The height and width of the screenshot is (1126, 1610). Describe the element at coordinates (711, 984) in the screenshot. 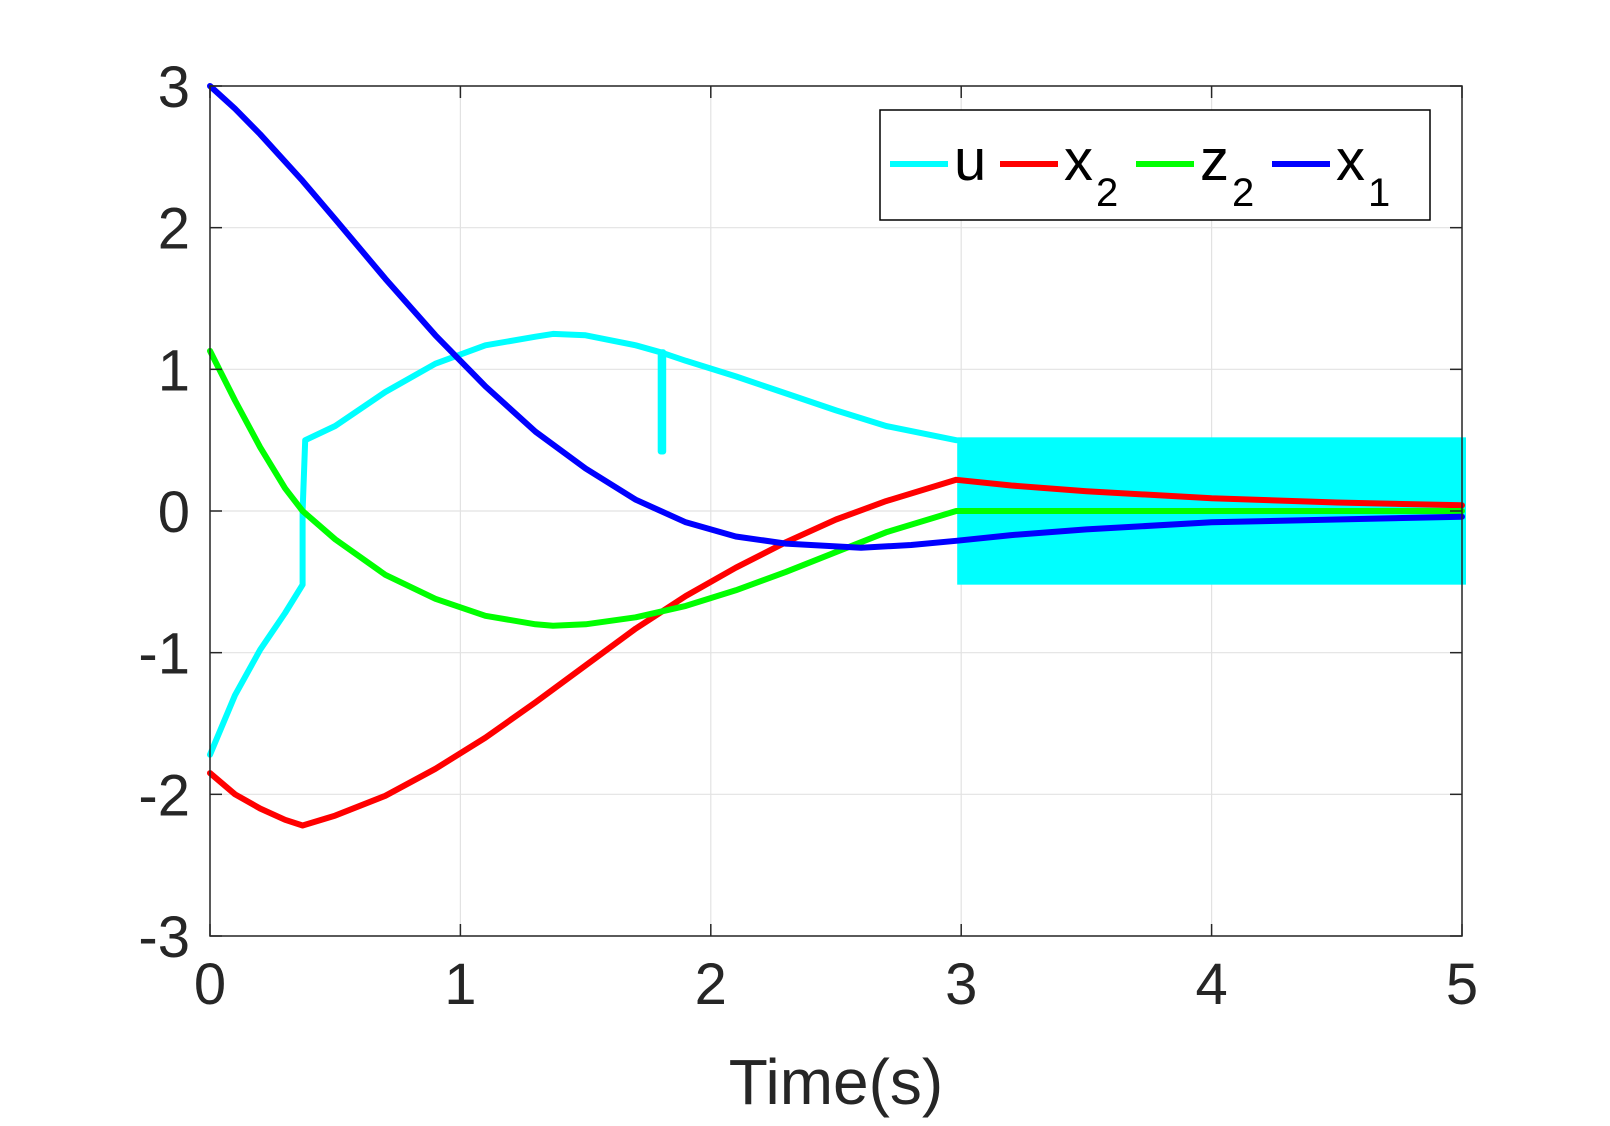

I see `x-tick-label-2: 2` at that location.